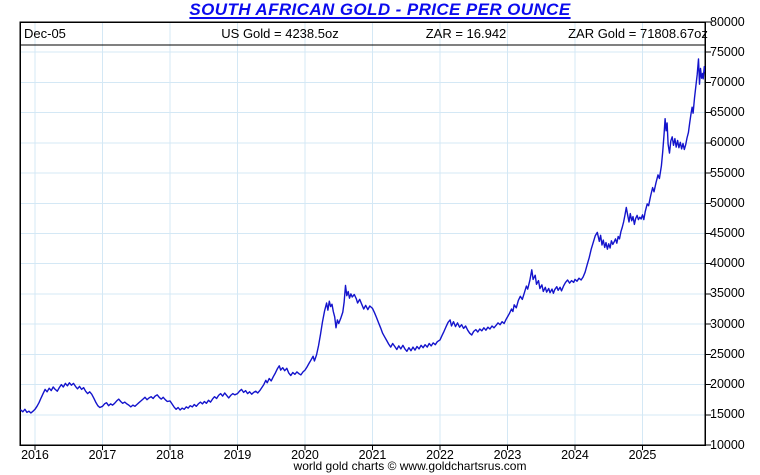  What do you see at coordinates (380, 9) in the screenshot?
I see `chart-title: SOUTH AFRICAN GOLD - PRICE PER OUNCE` at bounding box center [380, 9].